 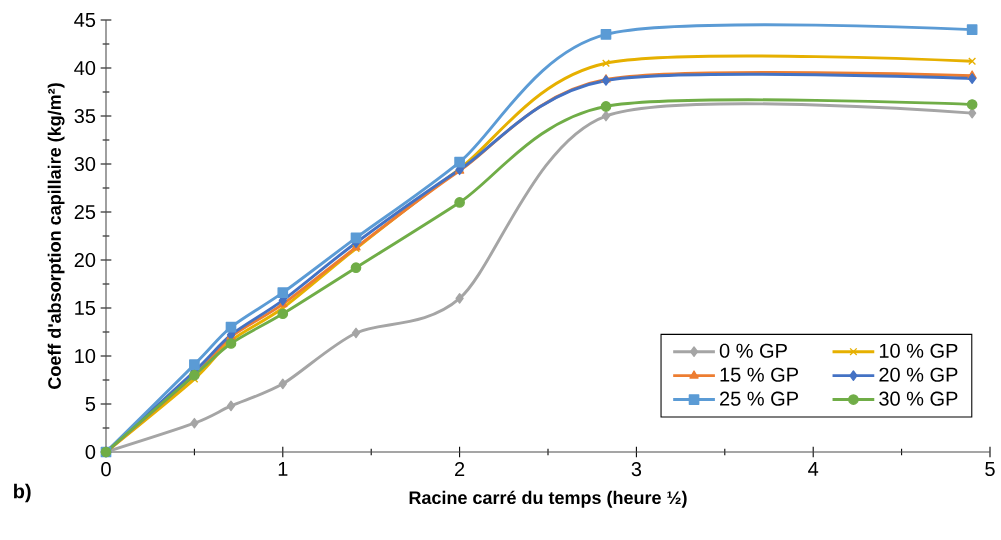 What do you see at coordinates (636, 469) in the screenshot?
I see `x-tick-label: 3` at bounding box center [636, 469].